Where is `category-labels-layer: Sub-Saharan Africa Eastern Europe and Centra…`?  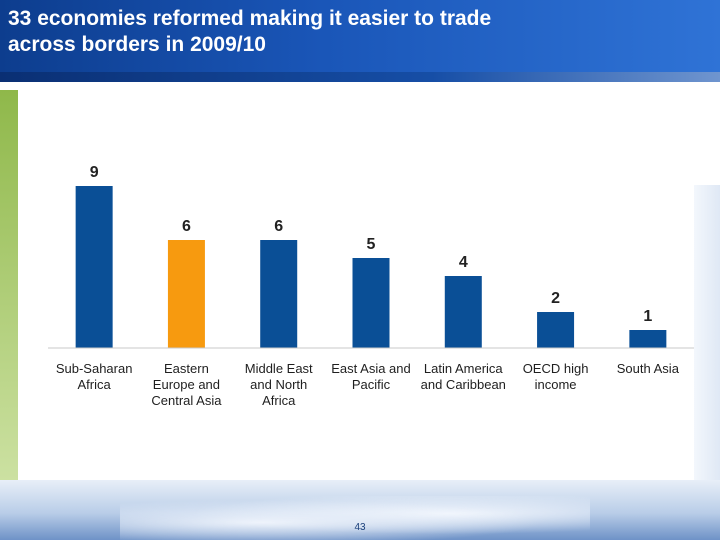
category-labels-layer: Sub-Saharan Africa Eastern Europe and Centra… is located at coordinates (368, 384).